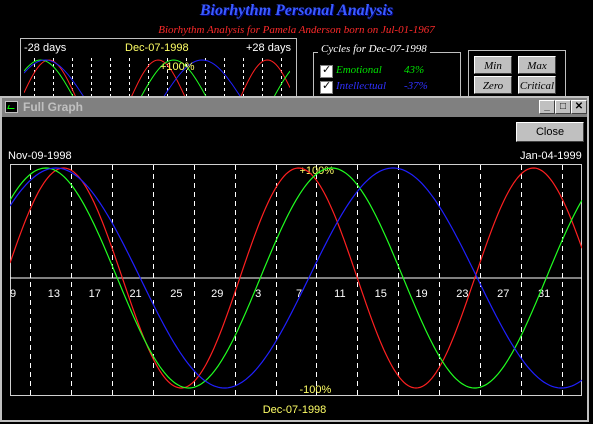 The image size is (593, 424). Describe the element at coordinates (177, 67) in the screenshot. I see `bg-plus-label: +100%` at that location.